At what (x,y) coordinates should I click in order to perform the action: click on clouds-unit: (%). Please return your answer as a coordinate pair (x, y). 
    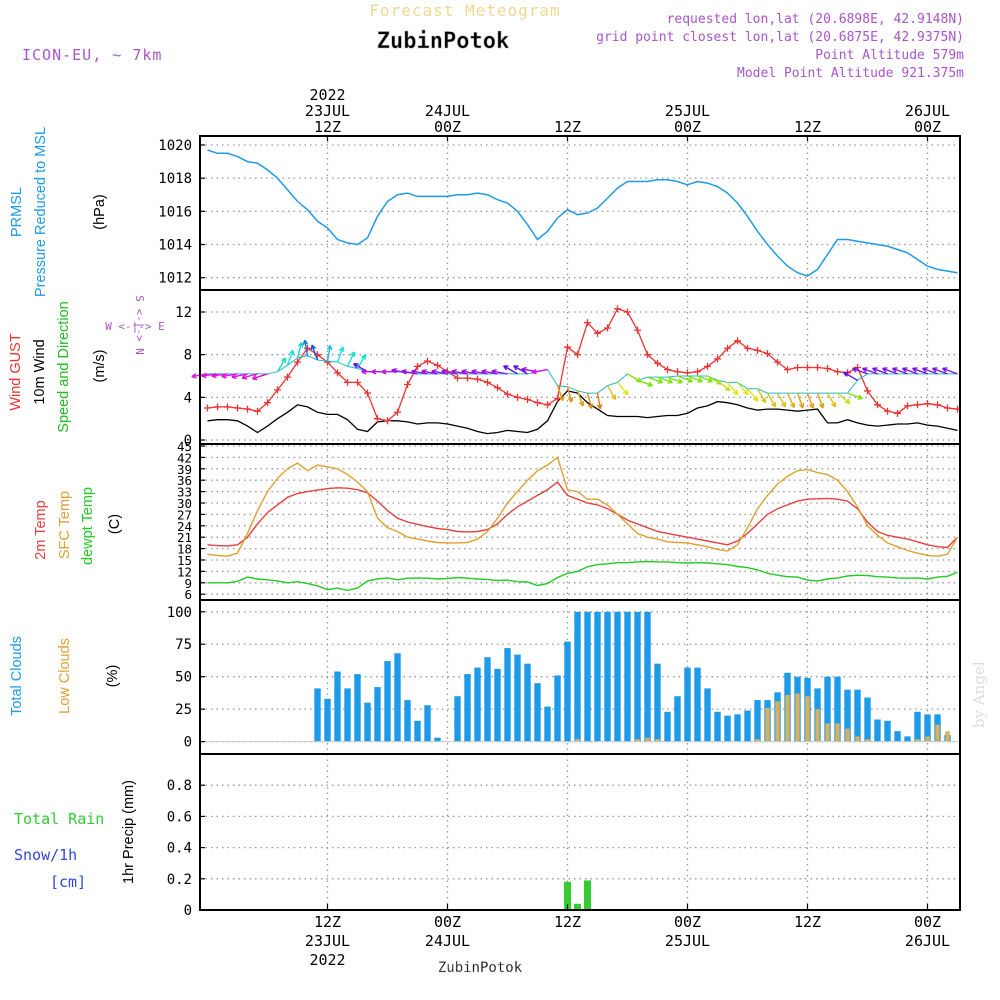
    Looking at the image, I should click on (113, 676).